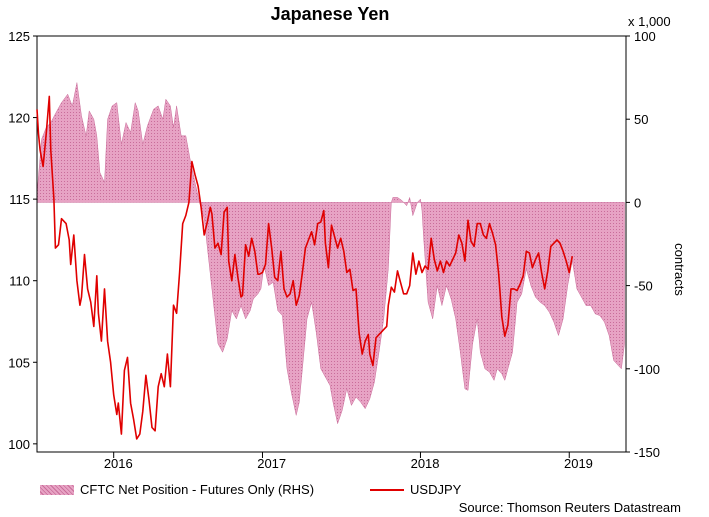  What do you see at coordinates (569, 507) in the screenshot?
I see `source-note: Source: Thomson Reuters Datastream` at bounding box center [569, 507].